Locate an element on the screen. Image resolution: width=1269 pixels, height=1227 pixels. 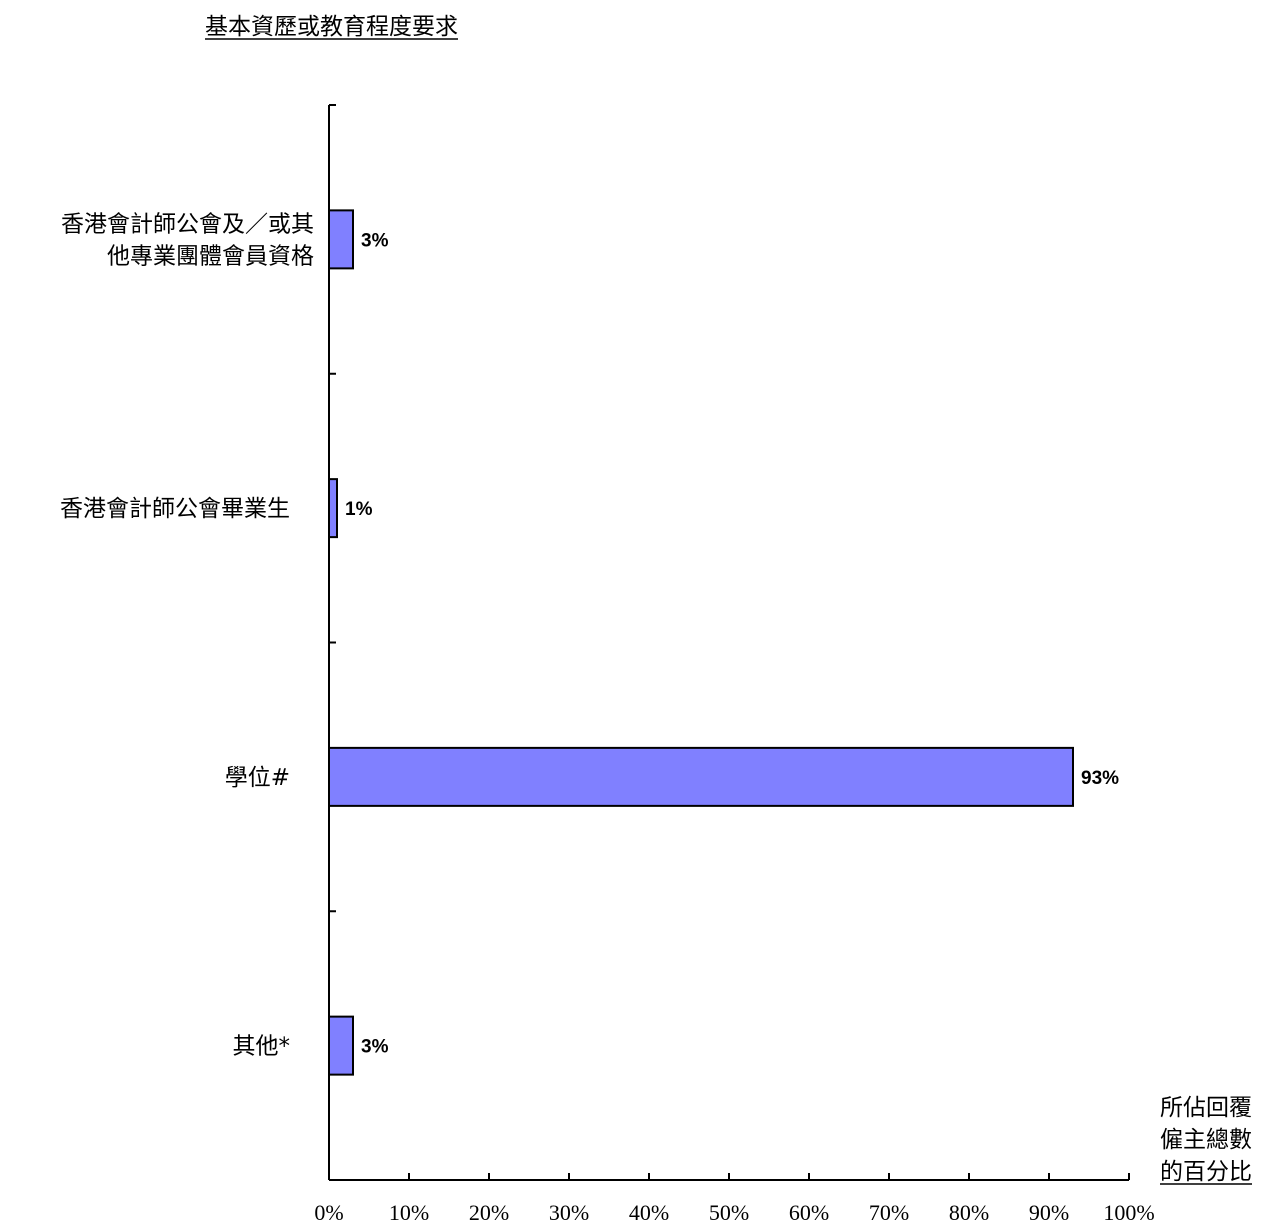
x-axis-label-line: 所佔回覆 is located at coordinates (1206, 1108).